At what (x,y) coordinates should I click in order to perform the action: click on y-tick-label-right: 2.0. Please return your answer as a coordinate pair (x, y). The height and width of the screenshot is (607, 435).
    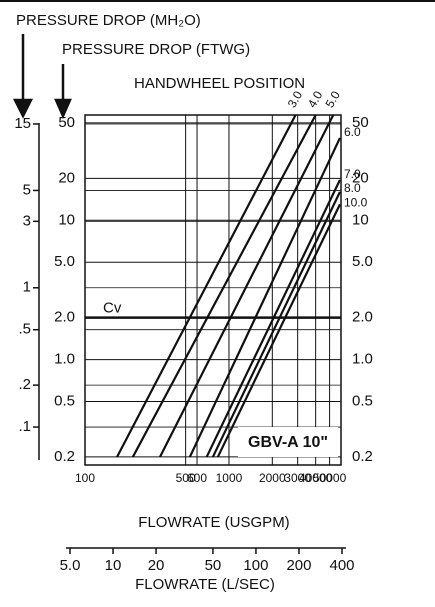
    Looking at the image, I should click on (362, 317).